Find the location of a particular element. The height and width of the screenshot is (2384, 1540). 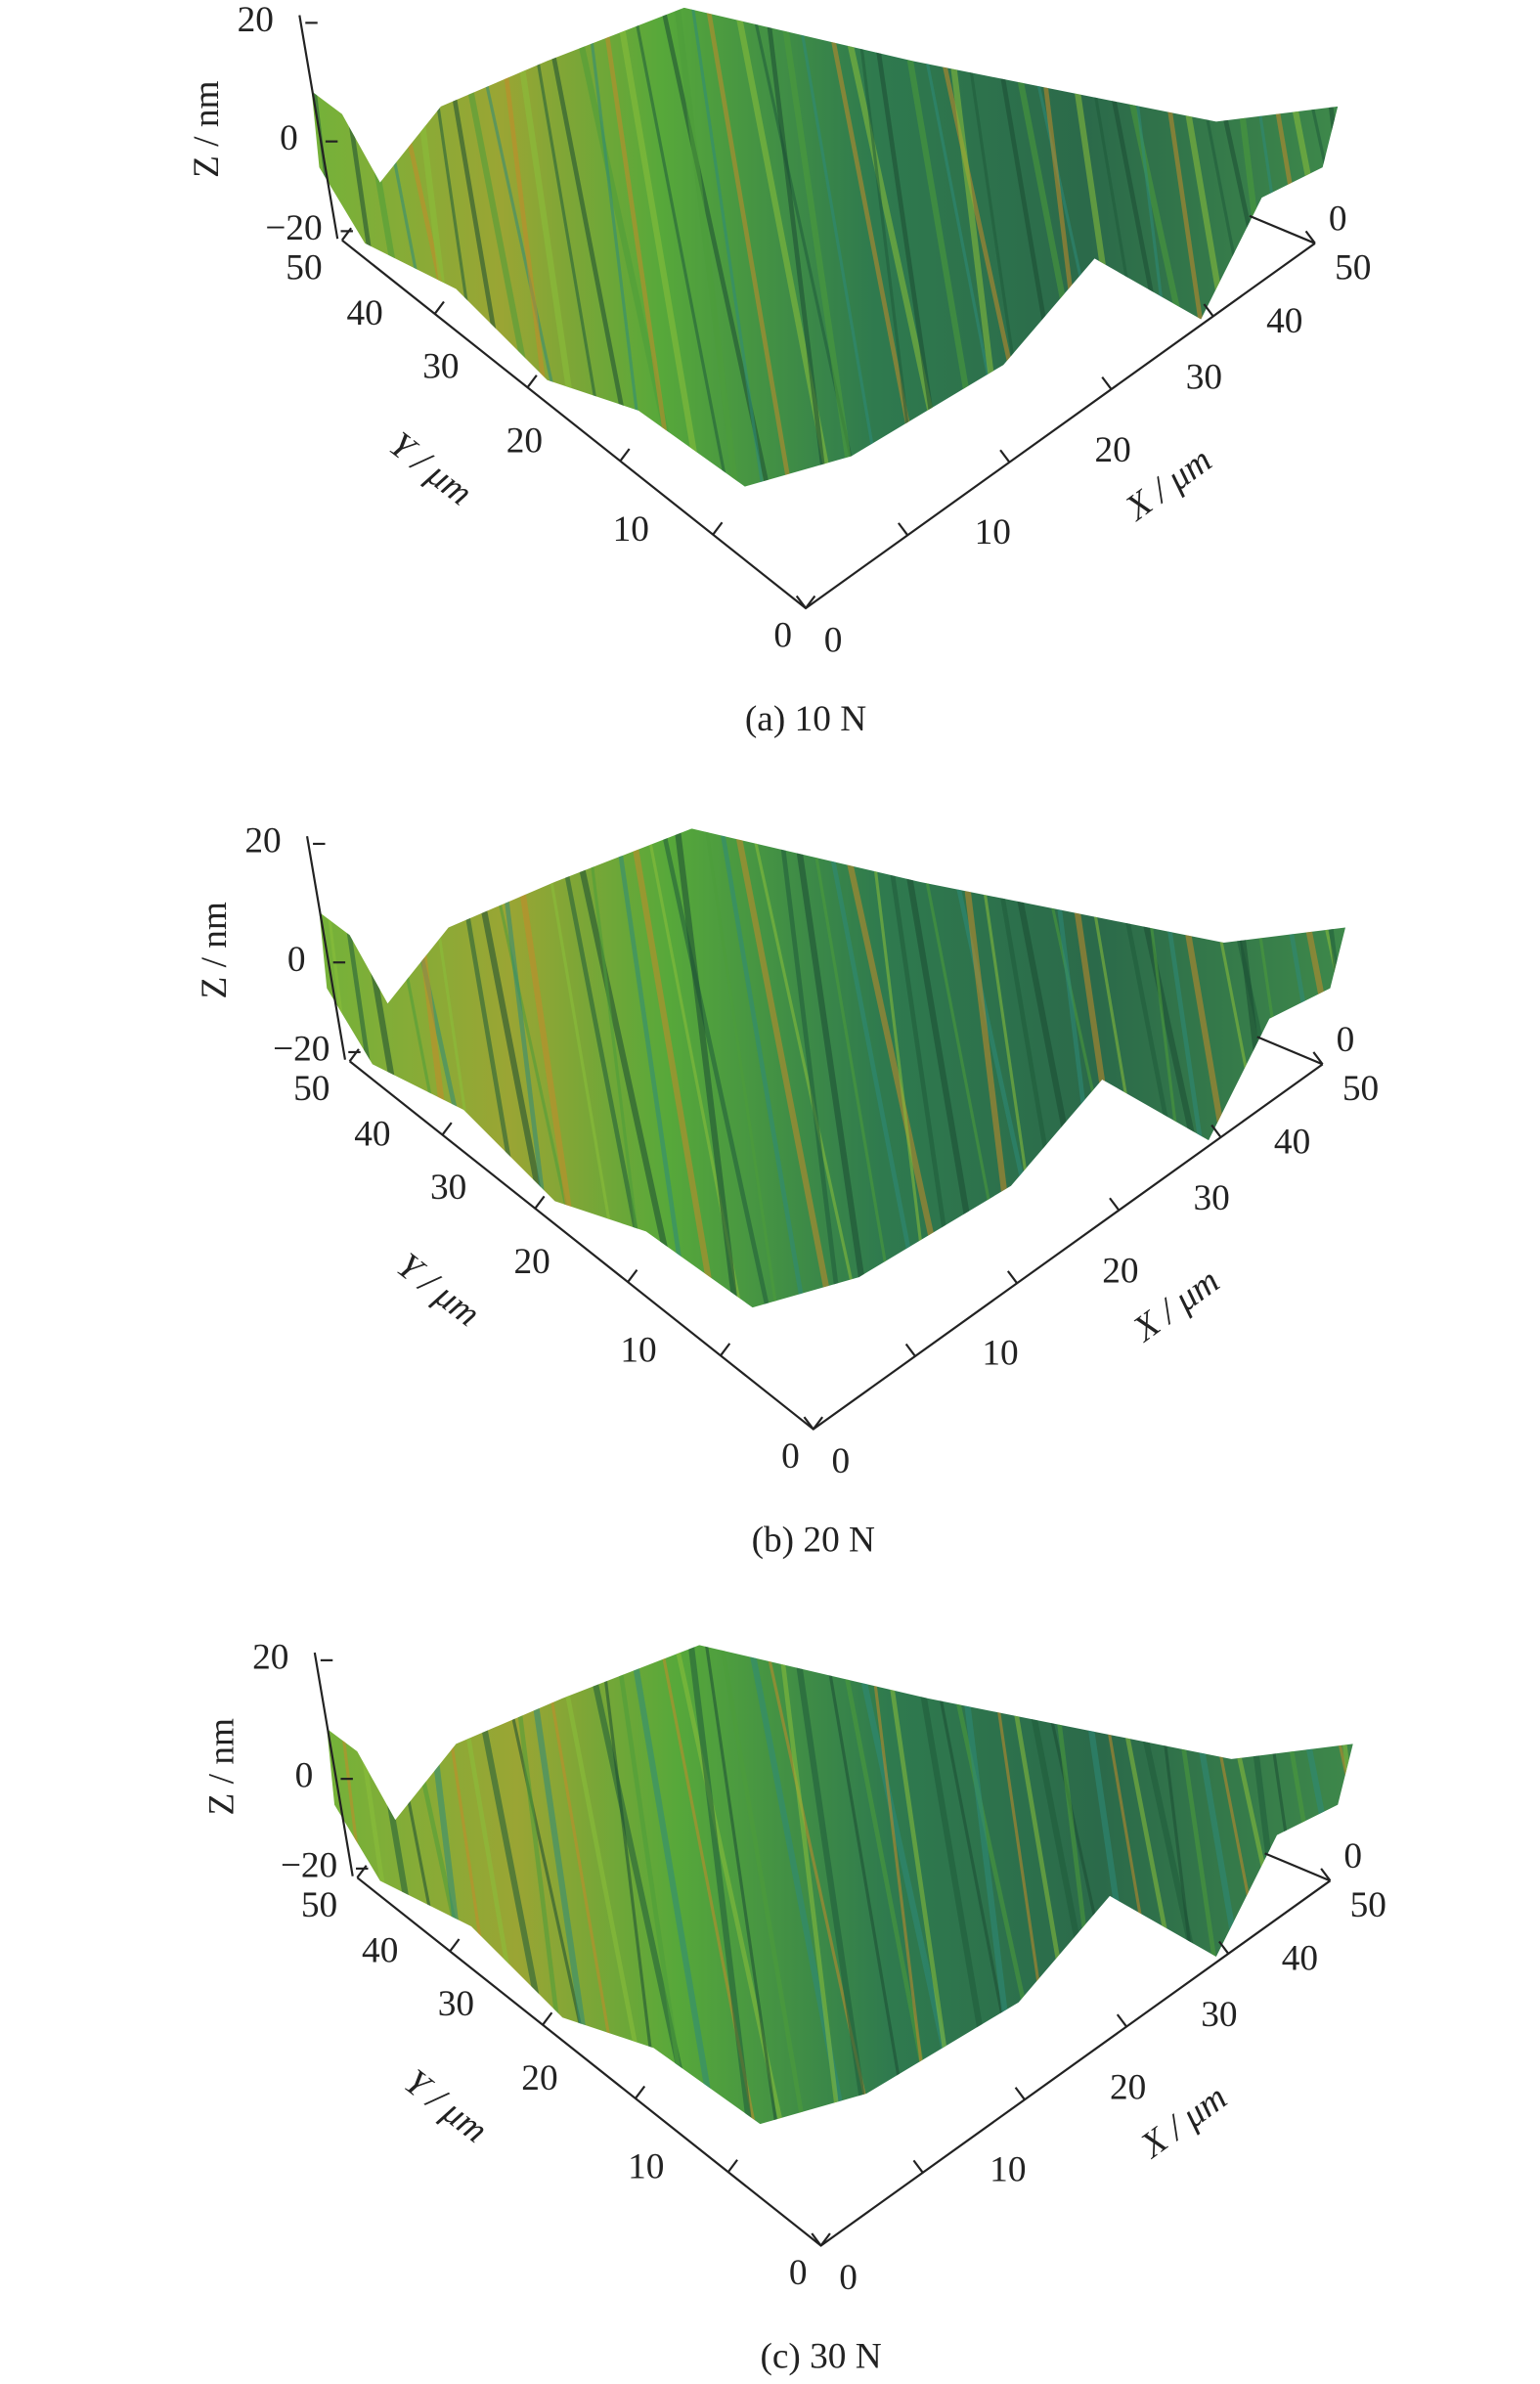

y-tick-label: 50 is located at coordinates (304, 267).